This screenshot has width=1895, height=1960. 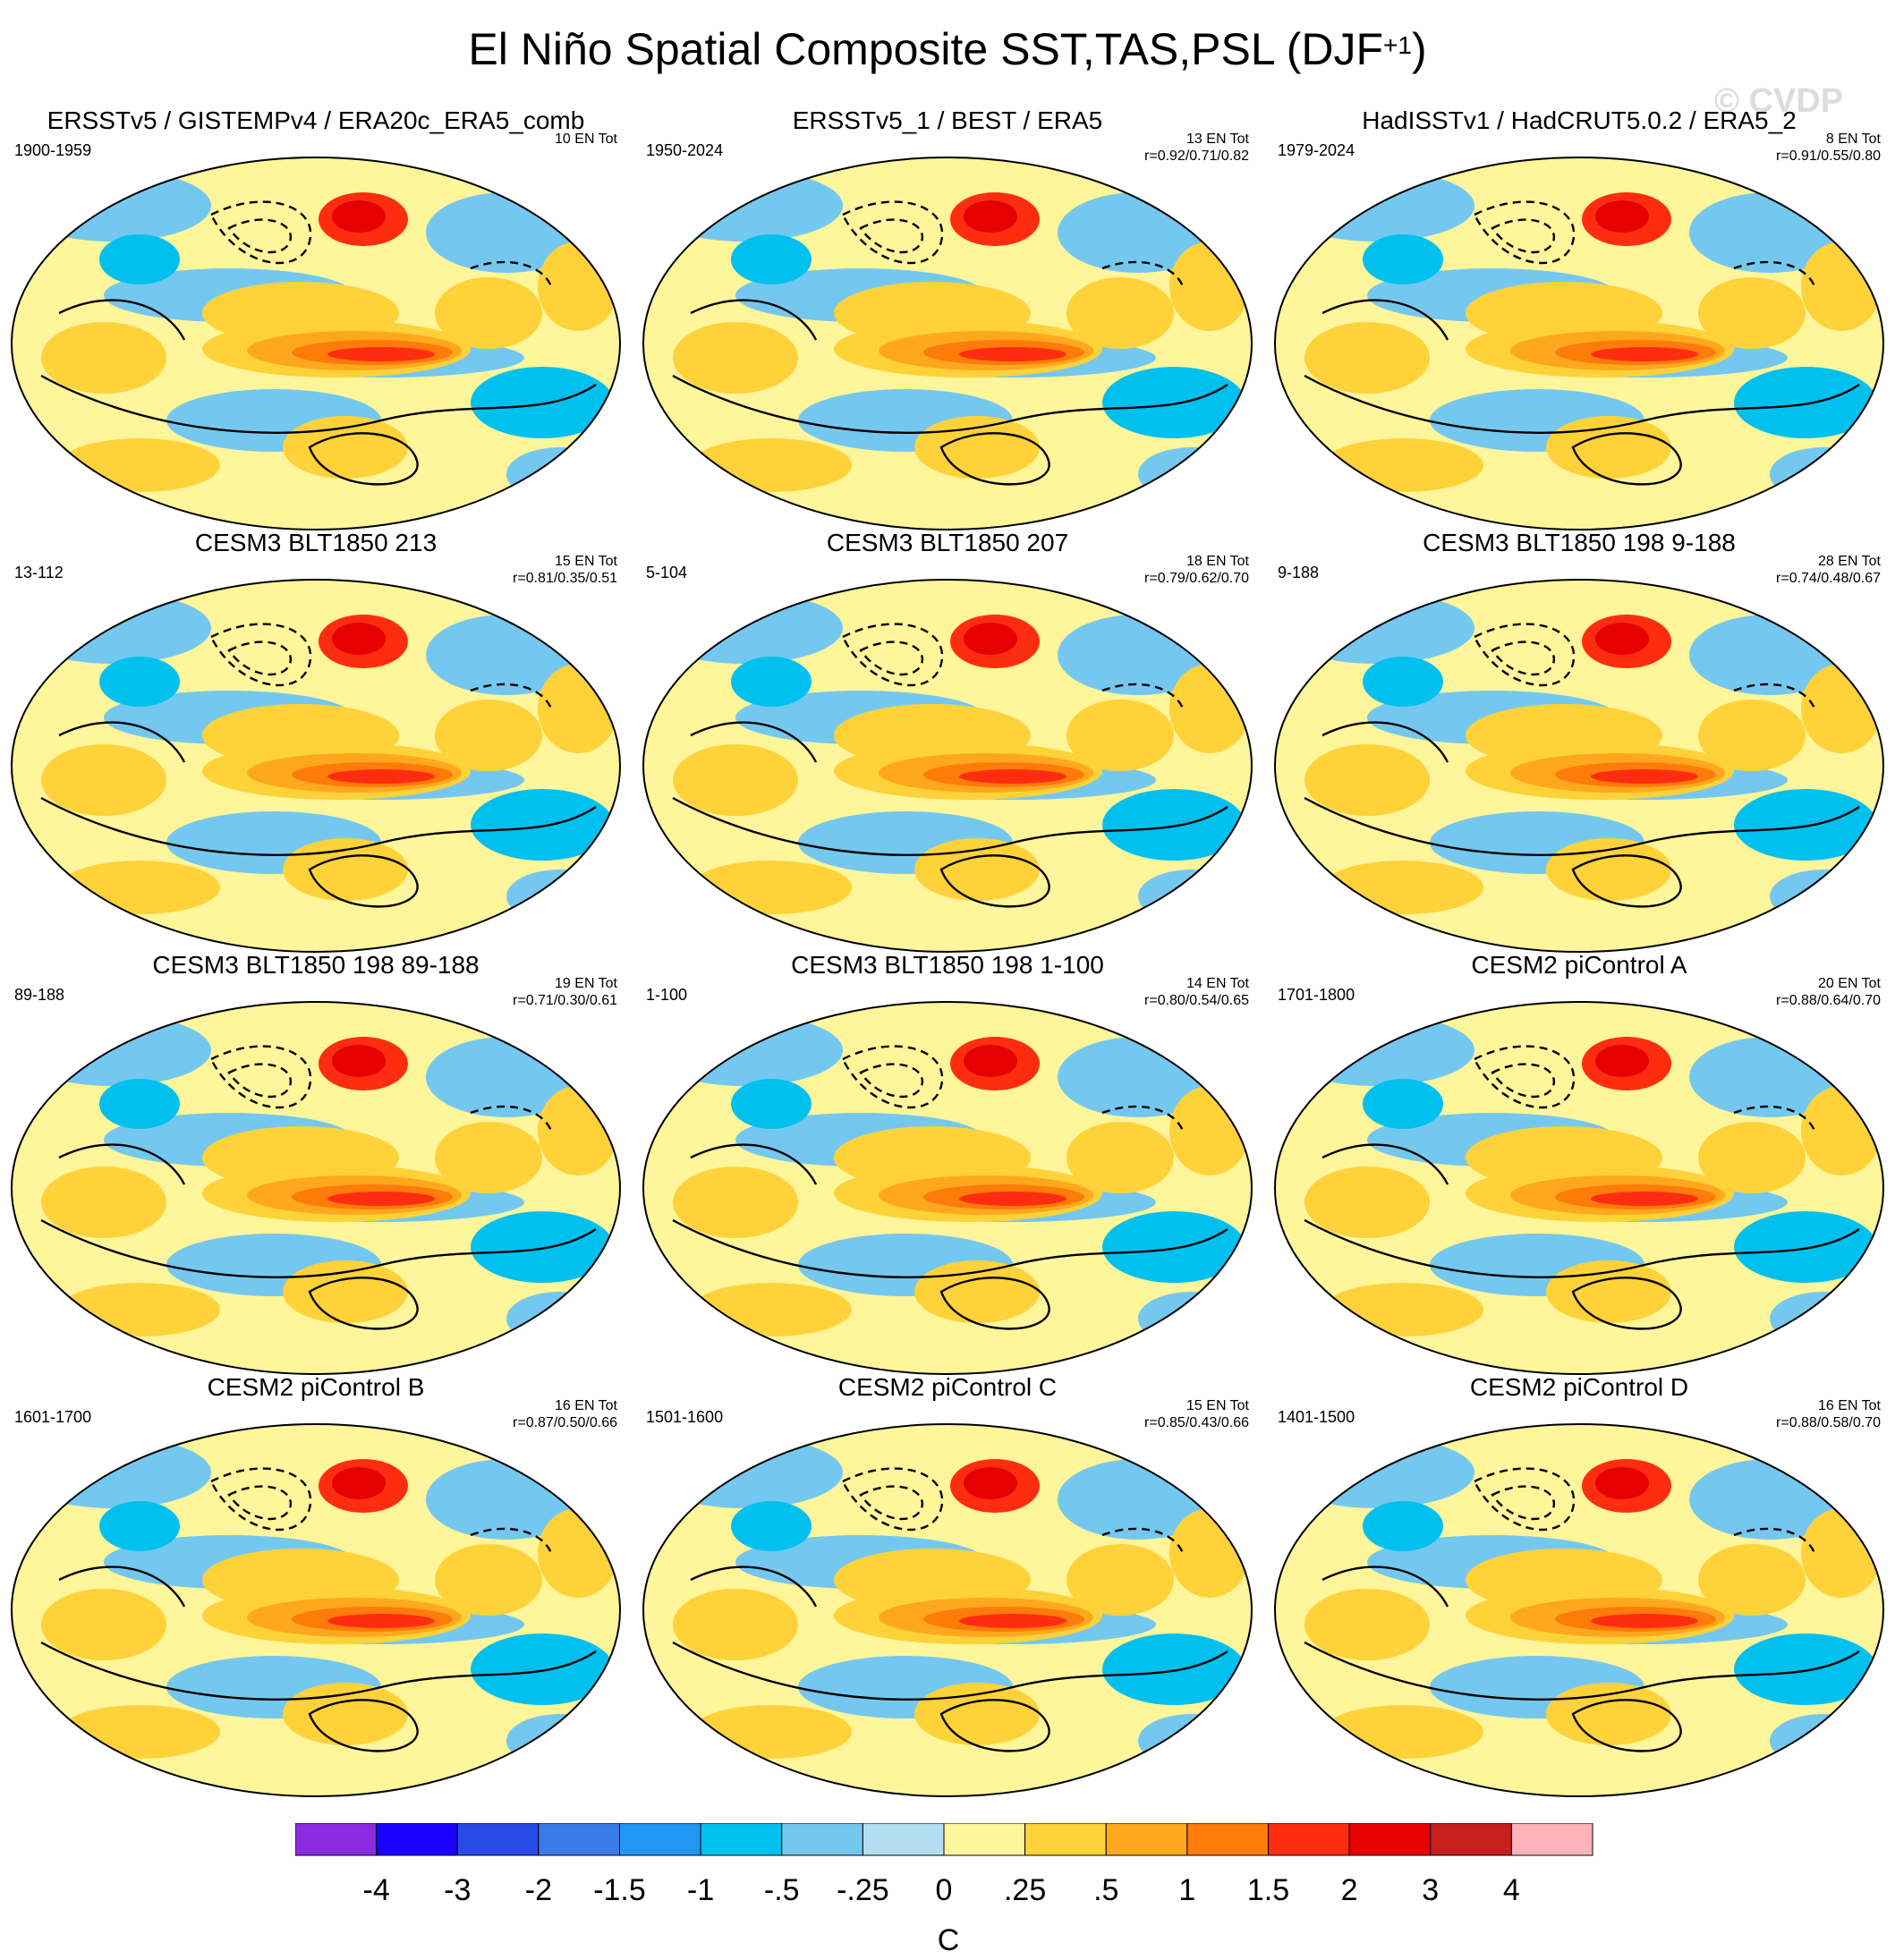 I want to click on panel-period: 89-188, so click(x=40, y=995).